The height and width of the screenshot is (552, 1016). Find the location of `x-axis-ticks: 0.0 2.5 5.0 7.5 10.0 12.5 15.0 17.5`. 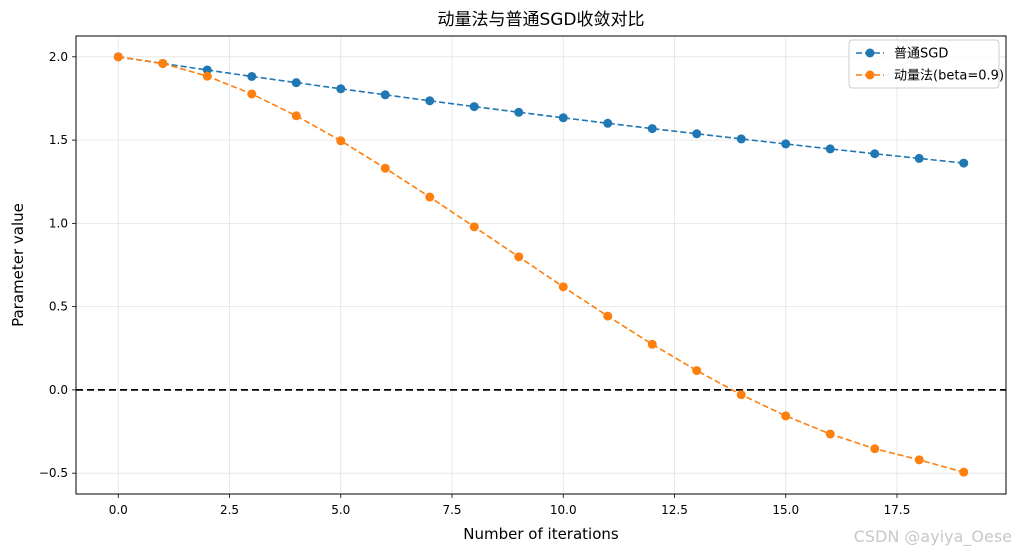

x-axis-ticks: 0.0 2.5 5.0 7.5 10.0 12.5 15.0 17.5 is located at coordinates (510, 505).